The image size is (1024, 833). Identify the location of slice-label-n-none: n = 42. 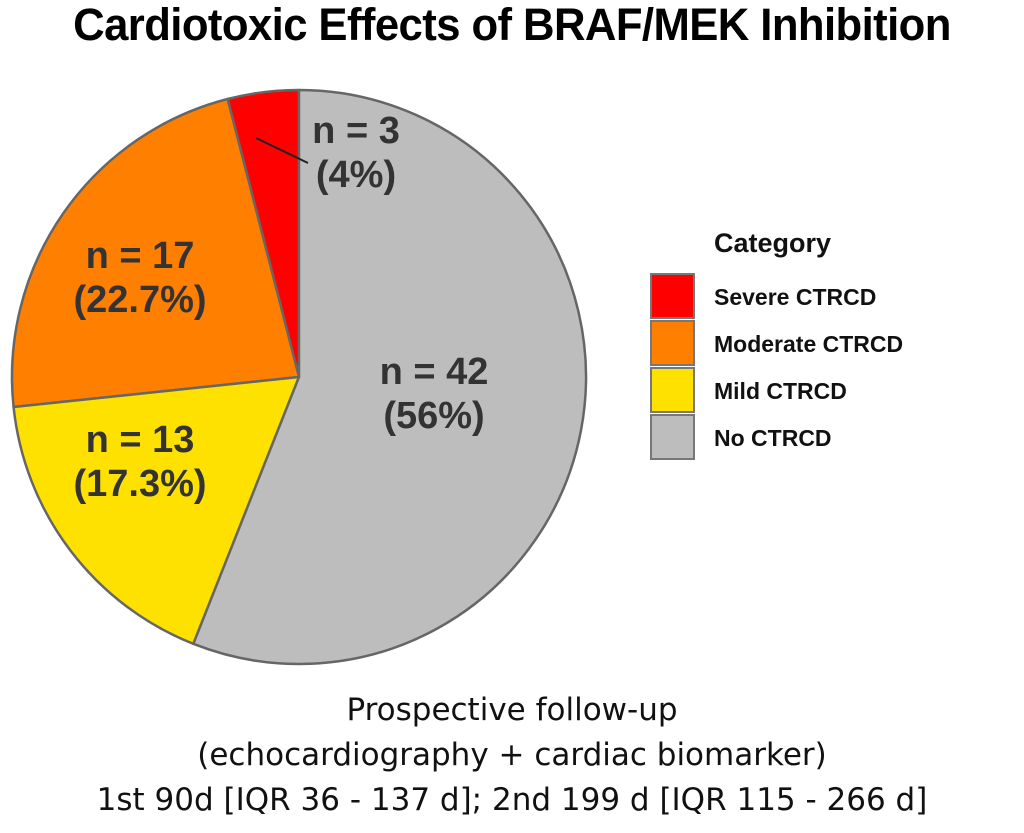
(434, 372).